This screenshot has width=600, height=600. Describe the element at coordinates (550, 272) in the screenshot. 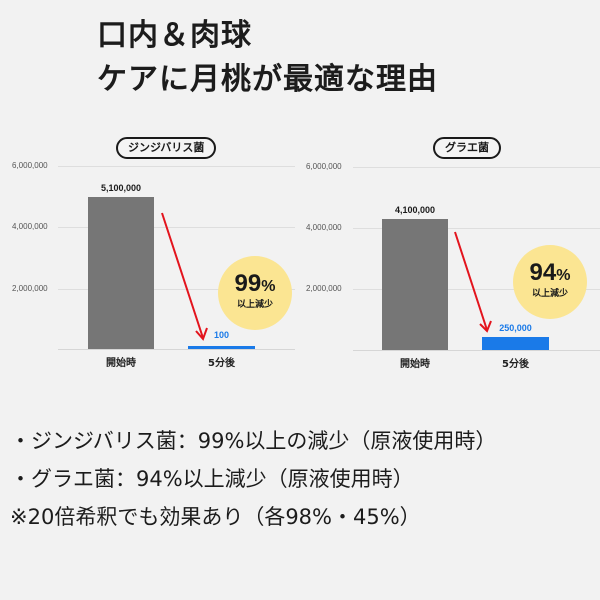

I see `badge-percent: 94%` at that location.